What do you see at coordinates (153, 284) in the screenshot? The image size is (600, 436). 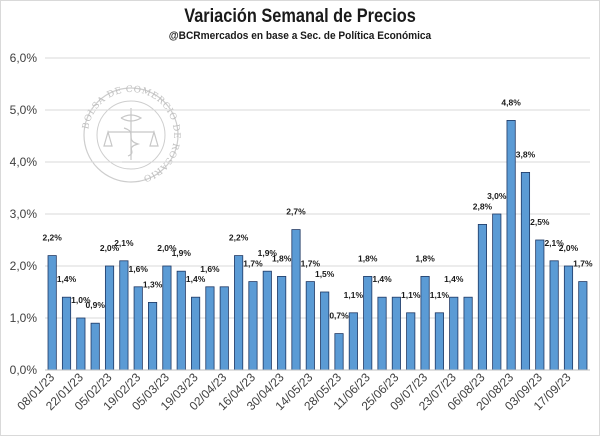 I see `data-label: 1,3%` at bounding box center [153, 284].